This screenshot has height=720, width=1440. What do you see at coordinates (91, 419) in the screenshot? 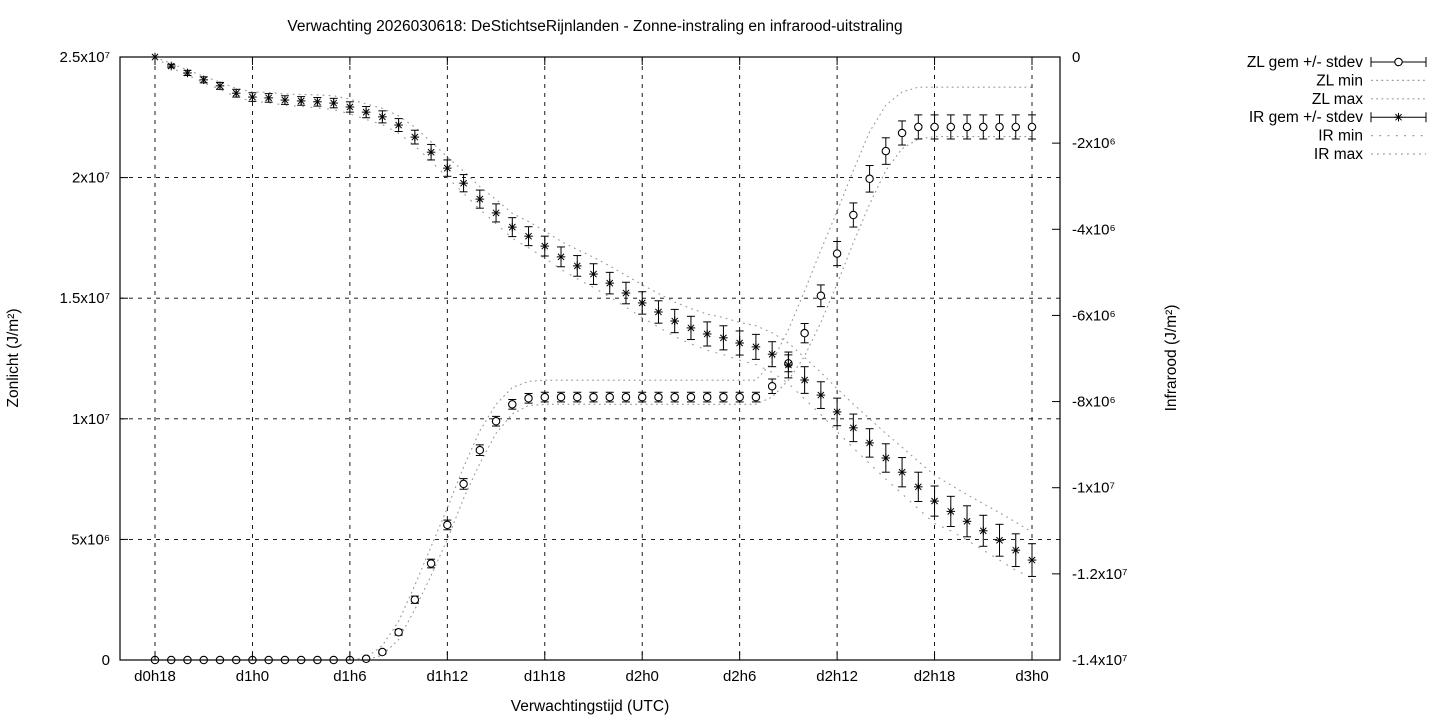
I see `y-left-tick-label: 1x10⁷` at bounding box center [91, 419].